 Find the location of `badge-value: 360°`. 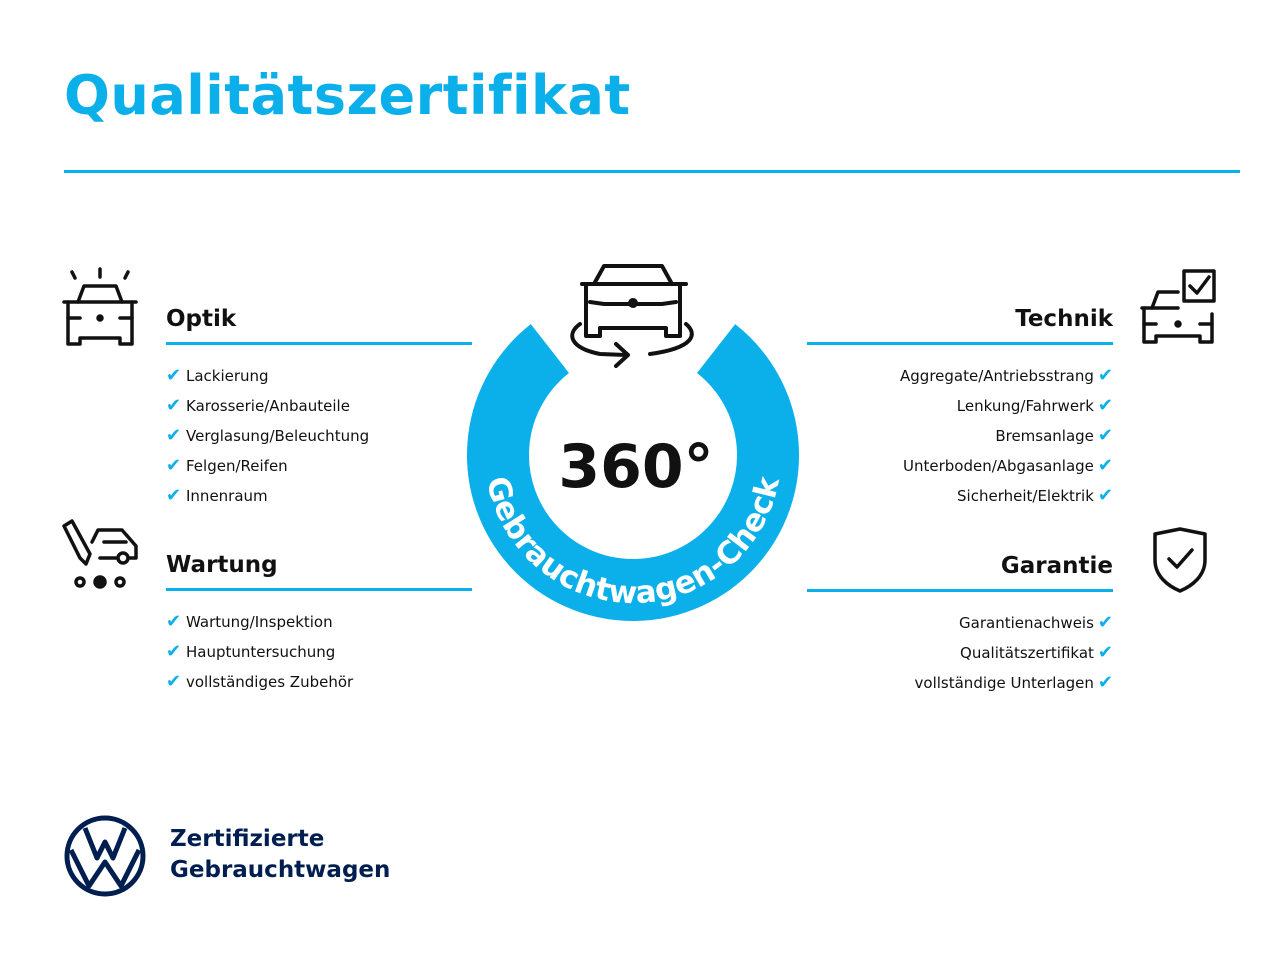

badge-value: 360° is located at coordinates (635, 467).